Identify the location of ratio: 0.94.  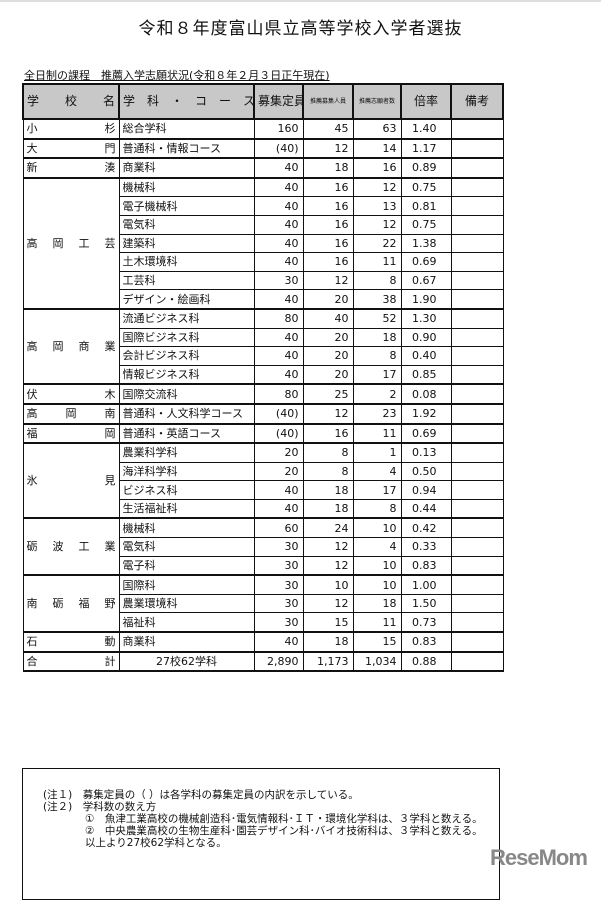
(426, 490).